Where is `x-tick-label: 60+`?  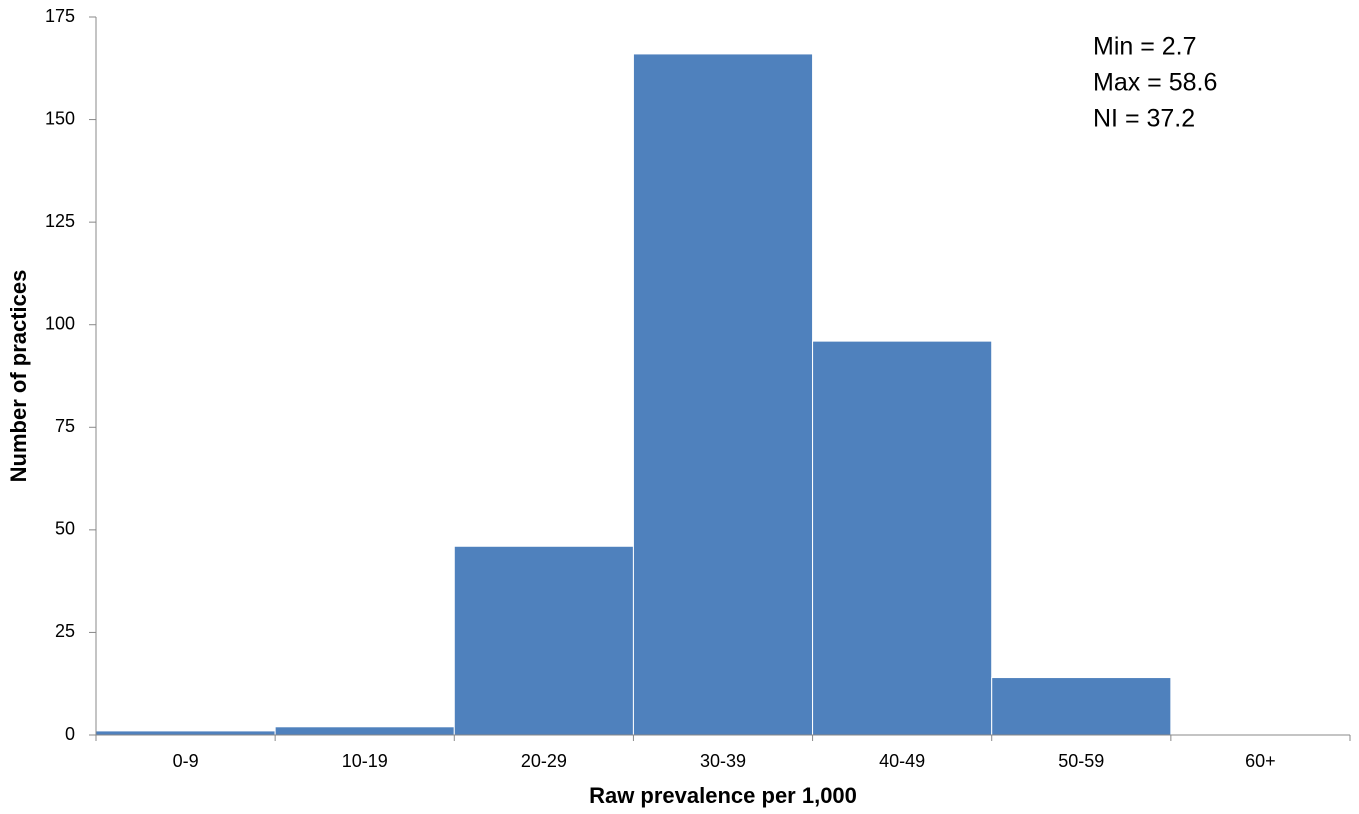 x-tick-label: 60+ is located at coordinates (1260, 761).